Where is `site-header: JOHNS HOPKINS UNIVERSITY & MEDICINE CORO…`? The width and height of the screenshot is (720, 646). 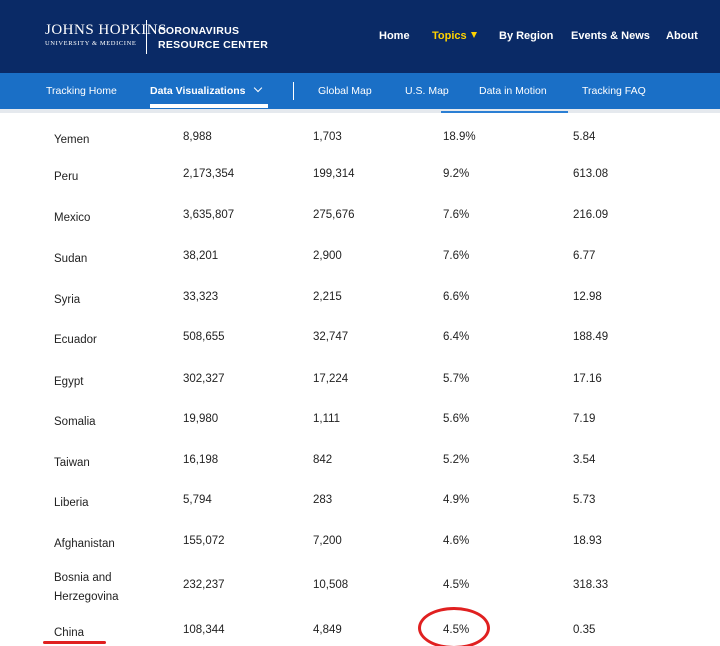
site-header: JOHNS HOPKINS UNIVERSITY & MEDICINE CORO… is located at coordinates (360, 36).